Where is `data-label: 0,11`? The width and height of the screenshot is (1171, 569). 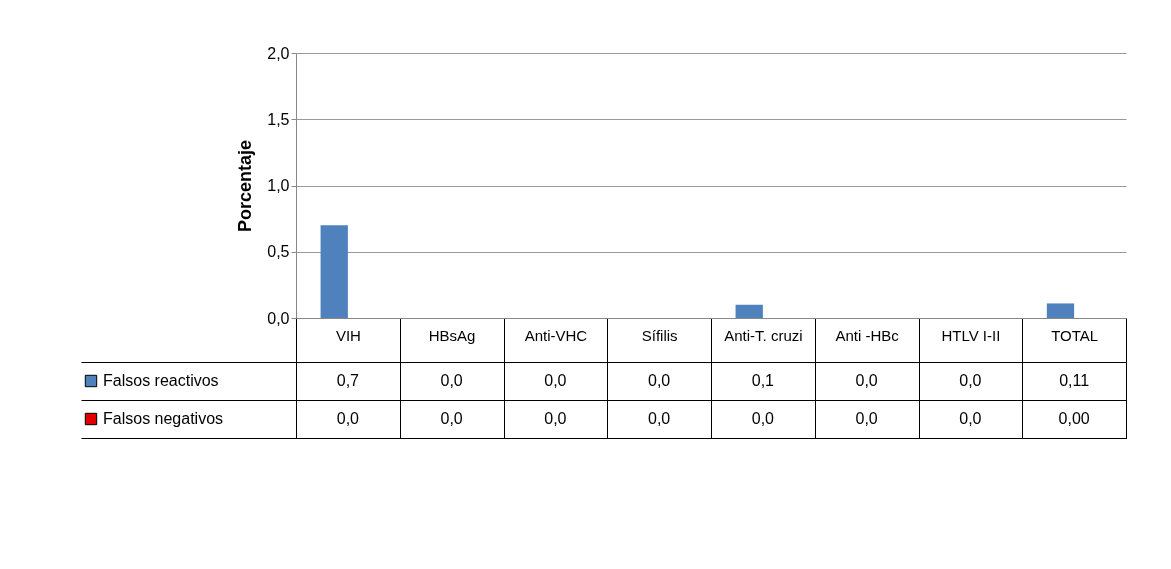 data-label: 0,11 is located at coordinates (1074, 380).